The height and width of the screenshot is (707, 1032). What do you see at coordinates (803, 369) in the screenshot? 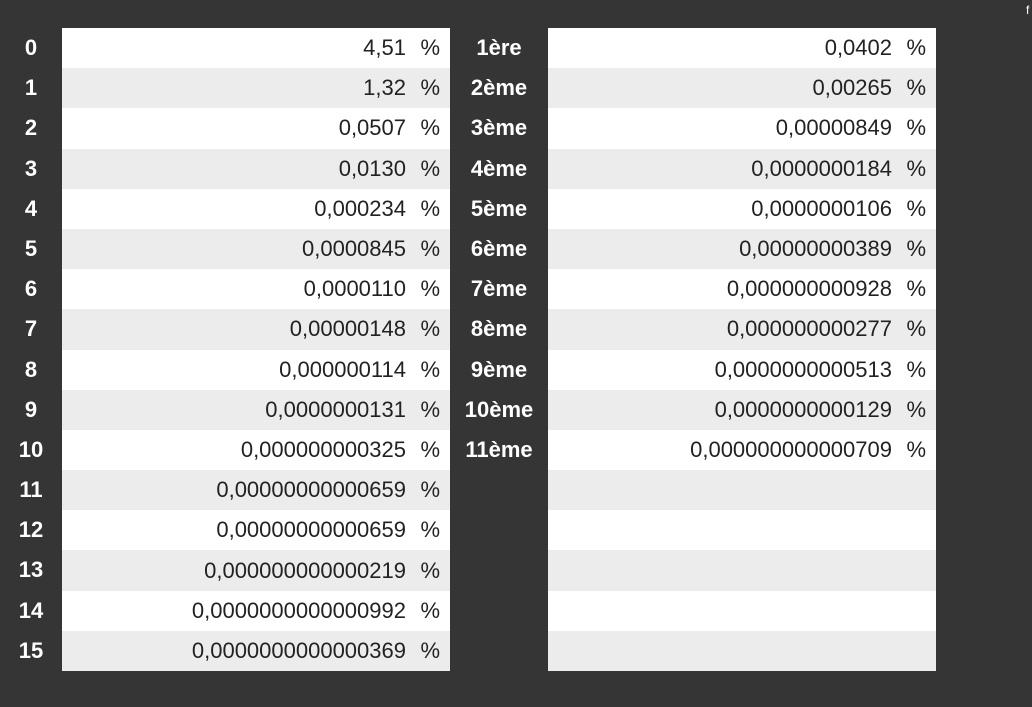
I see `probability-value: 0,0000000000513` at bounding box center [803, 369].